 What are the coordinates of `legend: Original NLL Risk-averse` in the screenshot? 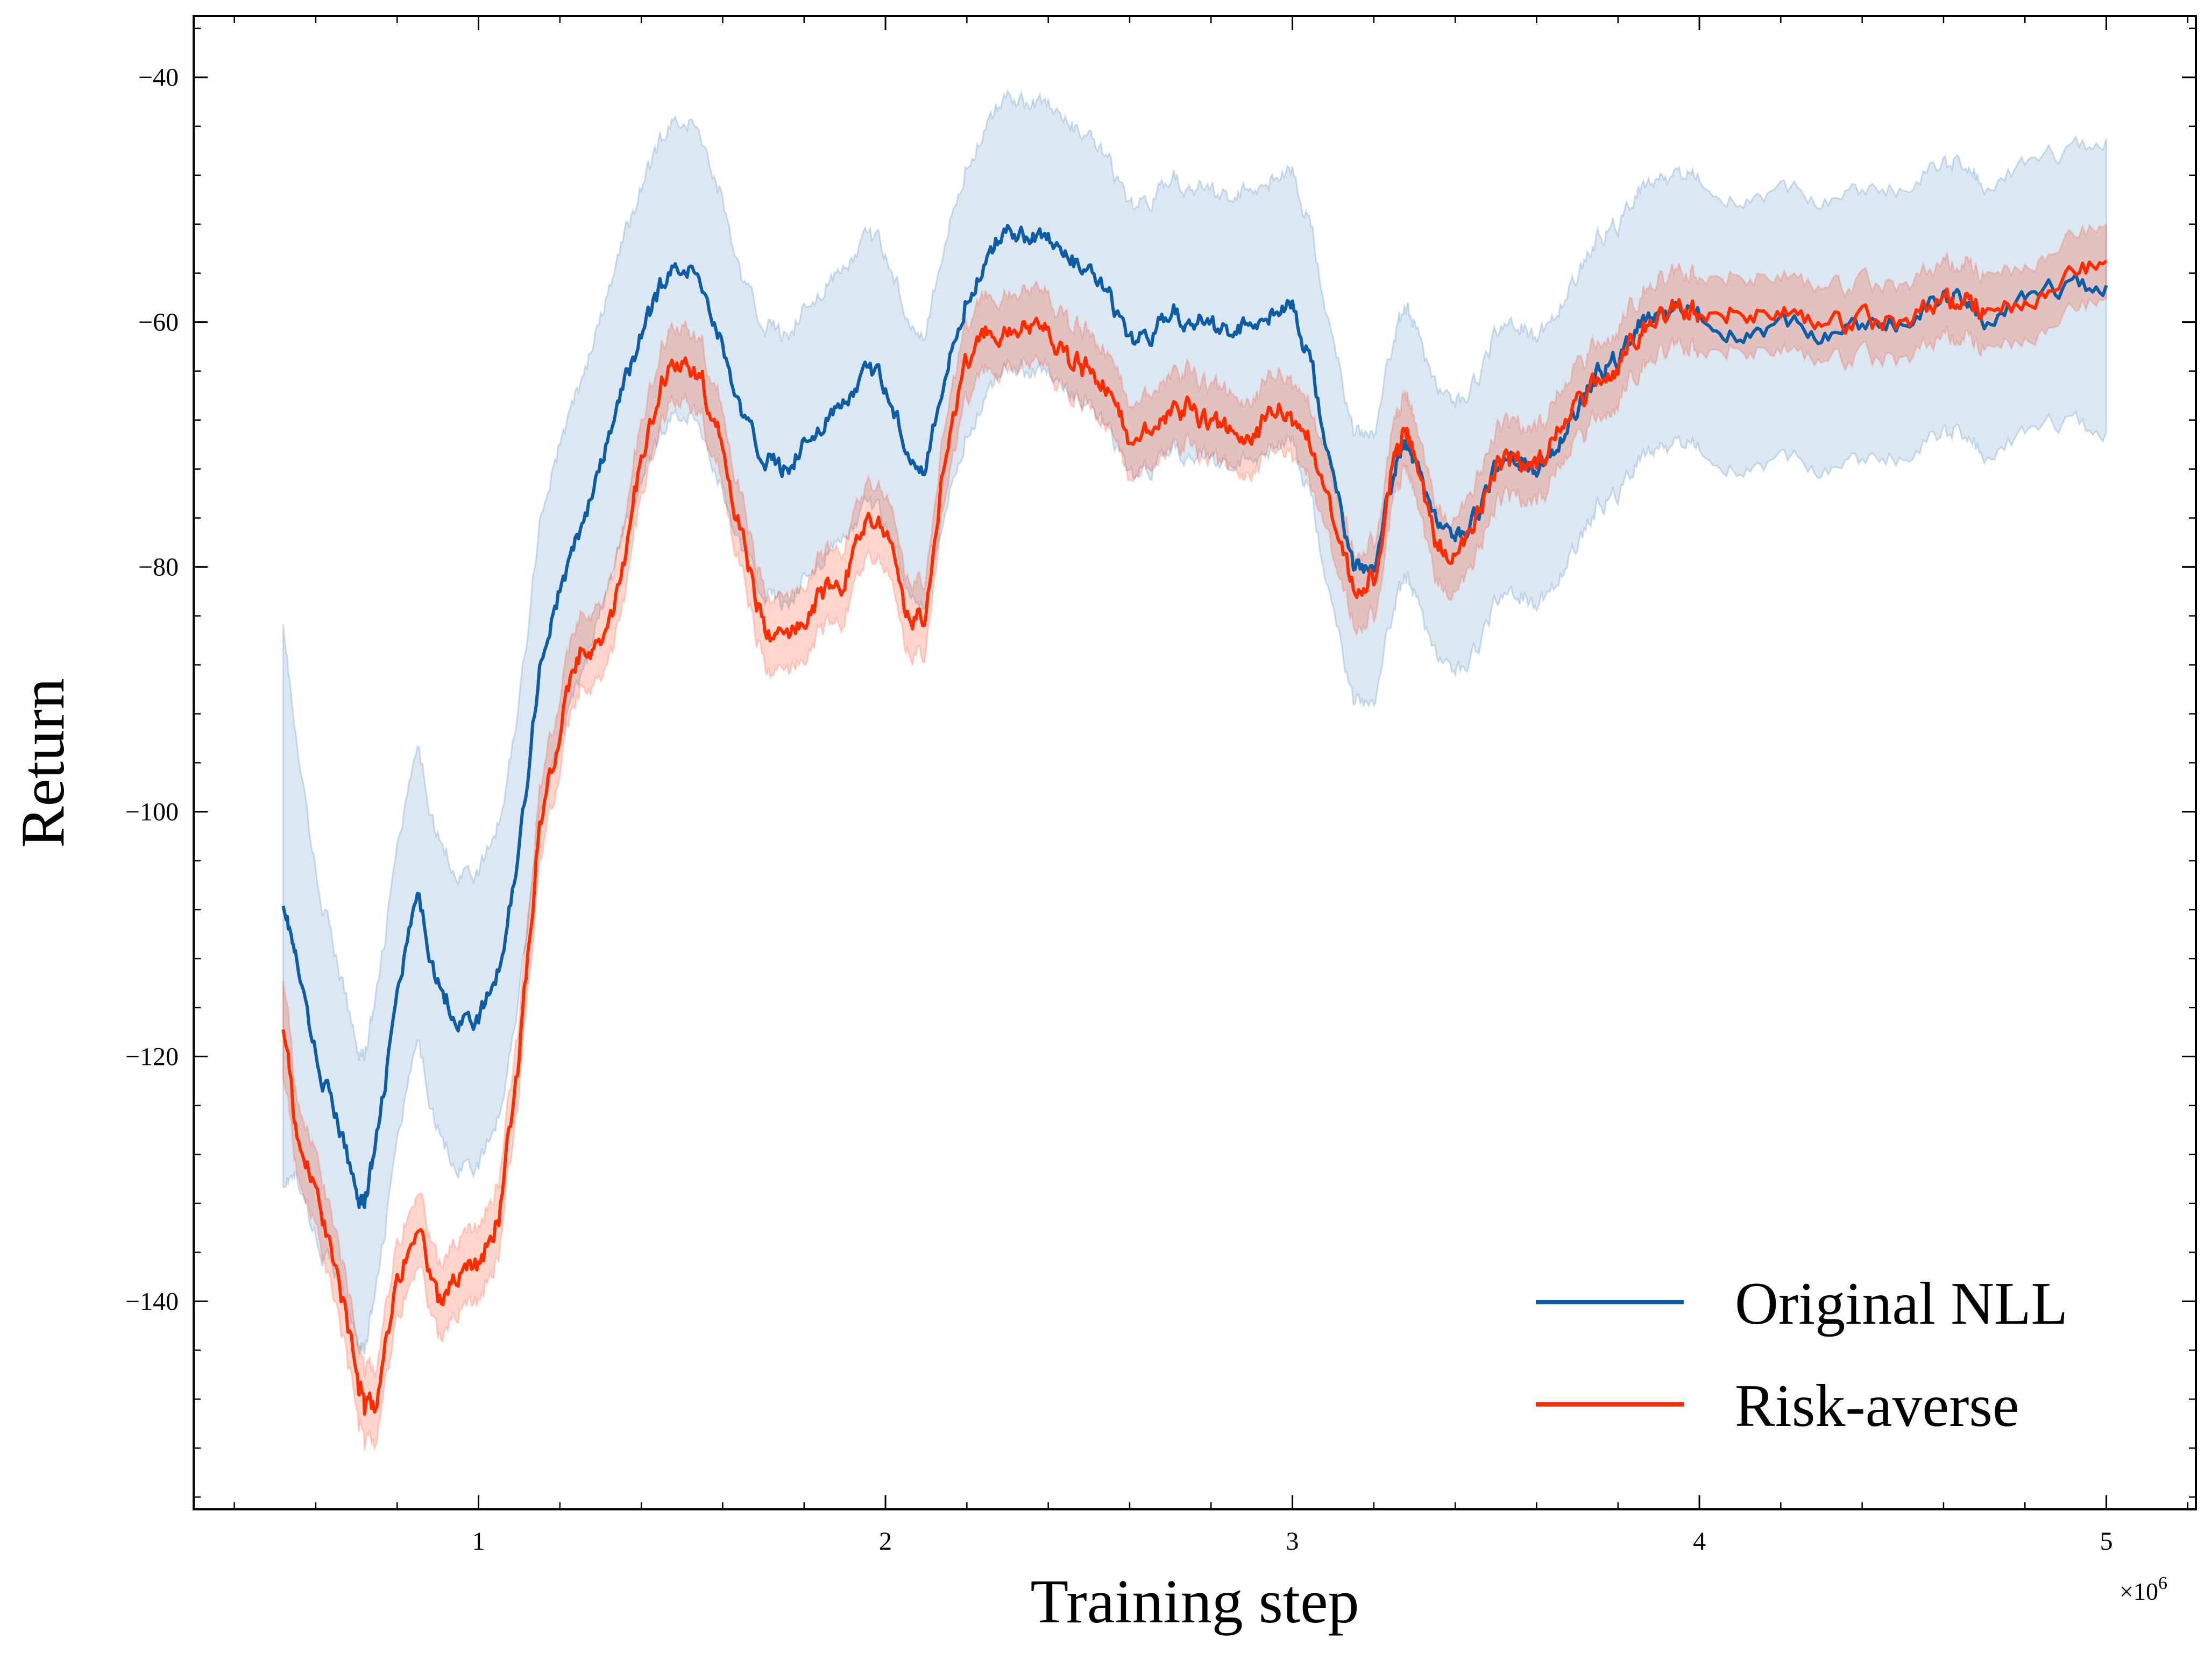 It's located at (1802, 1354).